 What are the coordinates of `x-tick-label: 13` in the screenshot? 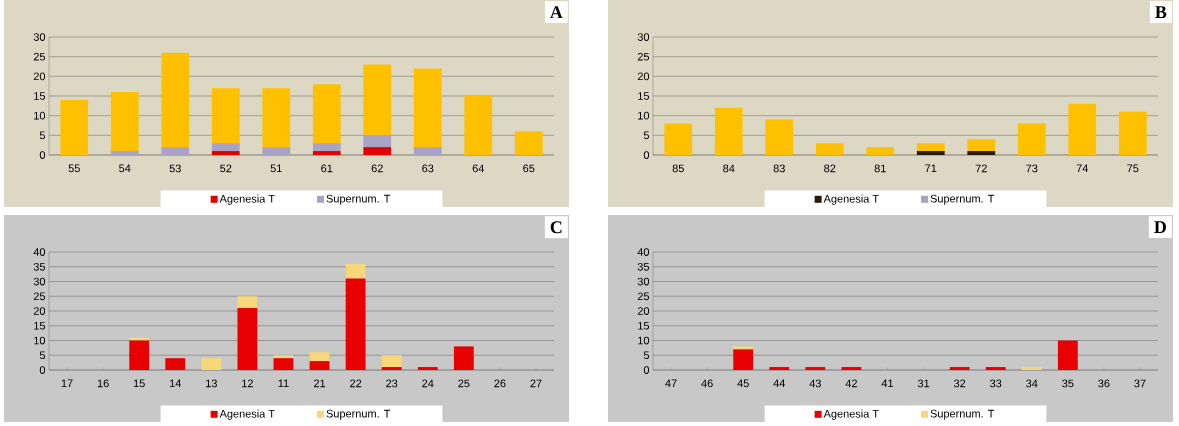 It's located at (211, 383).